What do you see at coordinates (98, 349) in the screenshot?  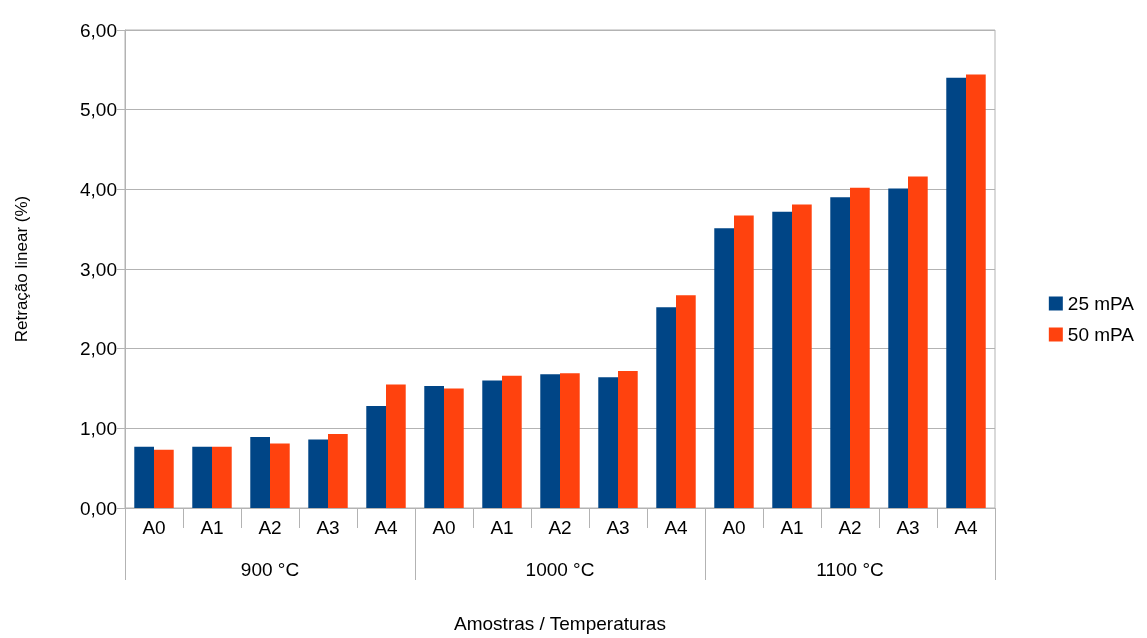 I see `y-tick-label: 2,00` at bounding box center [98, 349].